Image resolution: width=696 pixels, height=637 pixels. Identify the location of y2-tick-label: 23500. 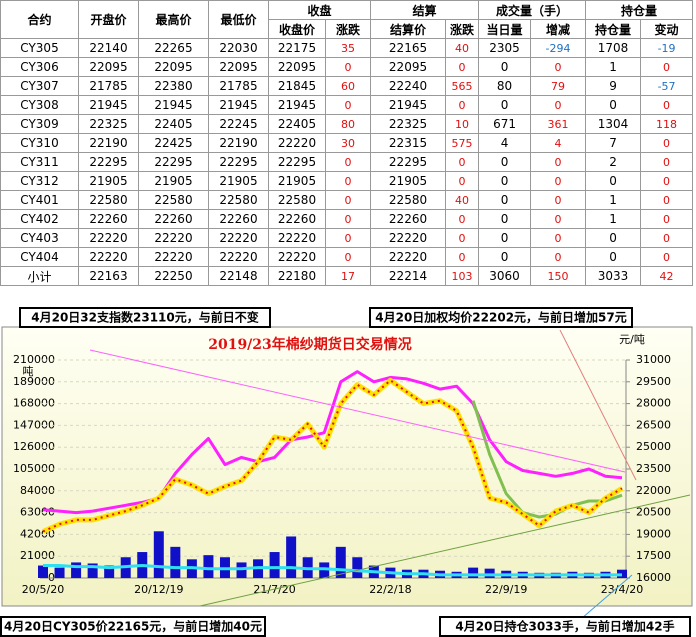
(653, 468).